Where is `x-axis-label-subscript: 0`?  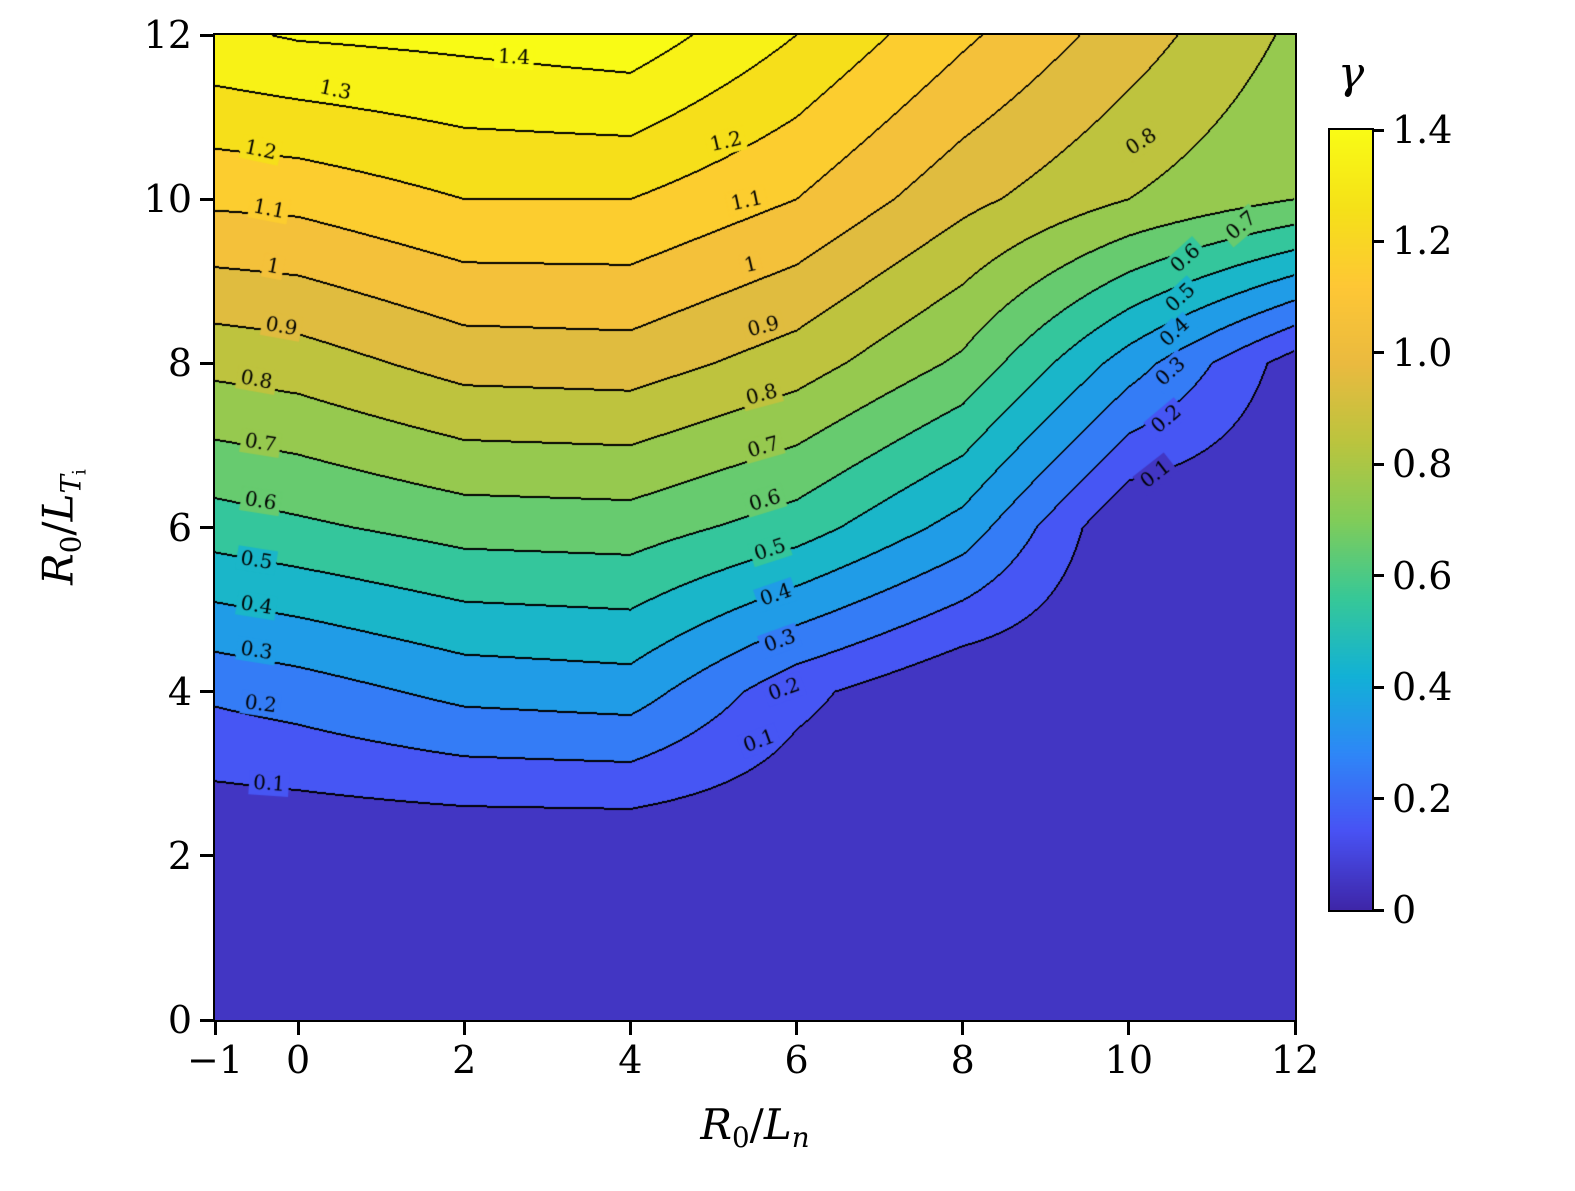 x-axis-label-subscript: 0 is located at coordinates (741, 1137).